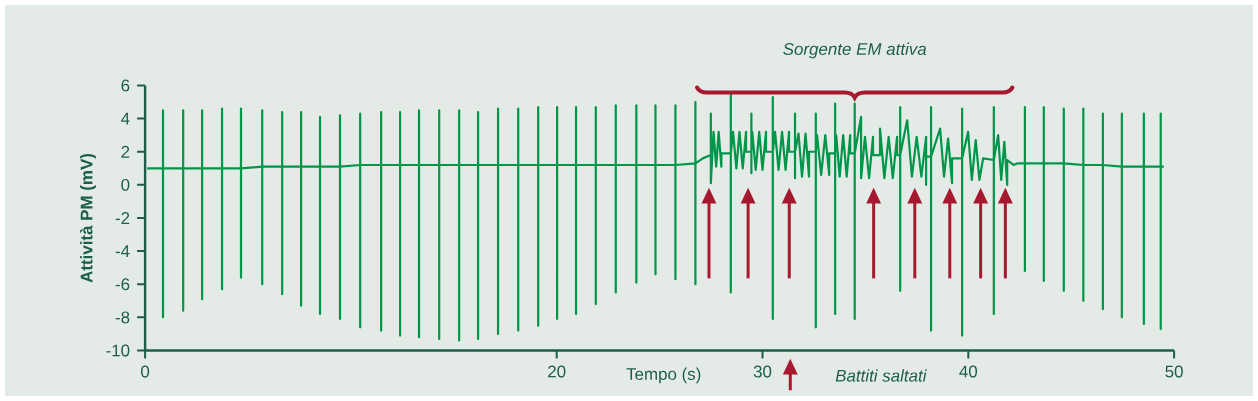  Describe the element at coordinates (122, 284) in the screenshot. I see `y-tick-label: -6` at that location.